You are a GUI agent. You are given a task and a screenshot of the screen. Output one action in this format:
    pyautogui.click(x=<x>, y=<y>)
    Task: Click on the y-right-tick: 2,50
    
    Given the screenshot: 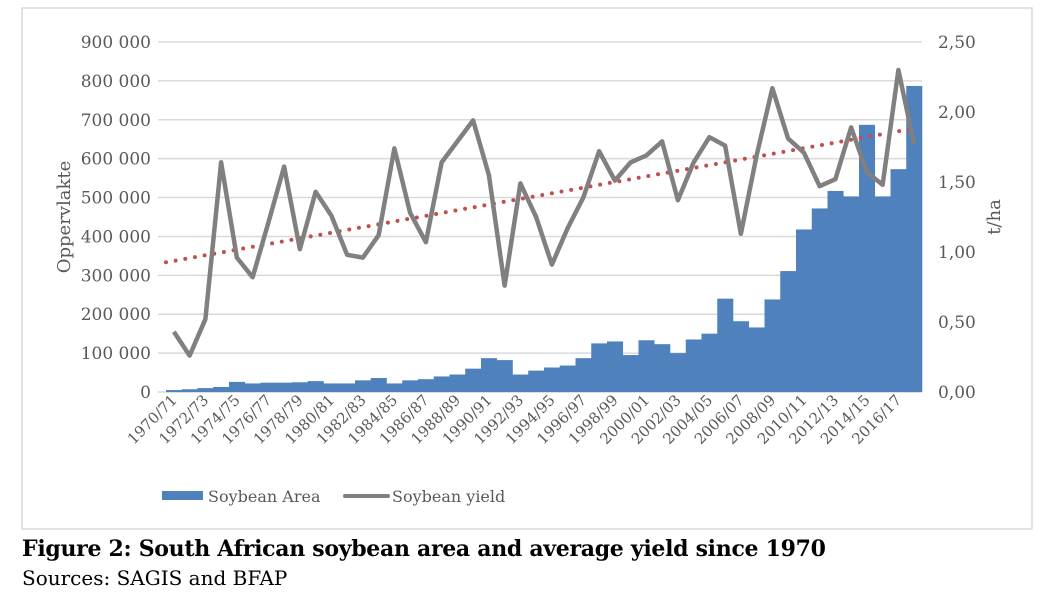 What is the action you would take?
    pyautogui.click(x=957, y=43)
    